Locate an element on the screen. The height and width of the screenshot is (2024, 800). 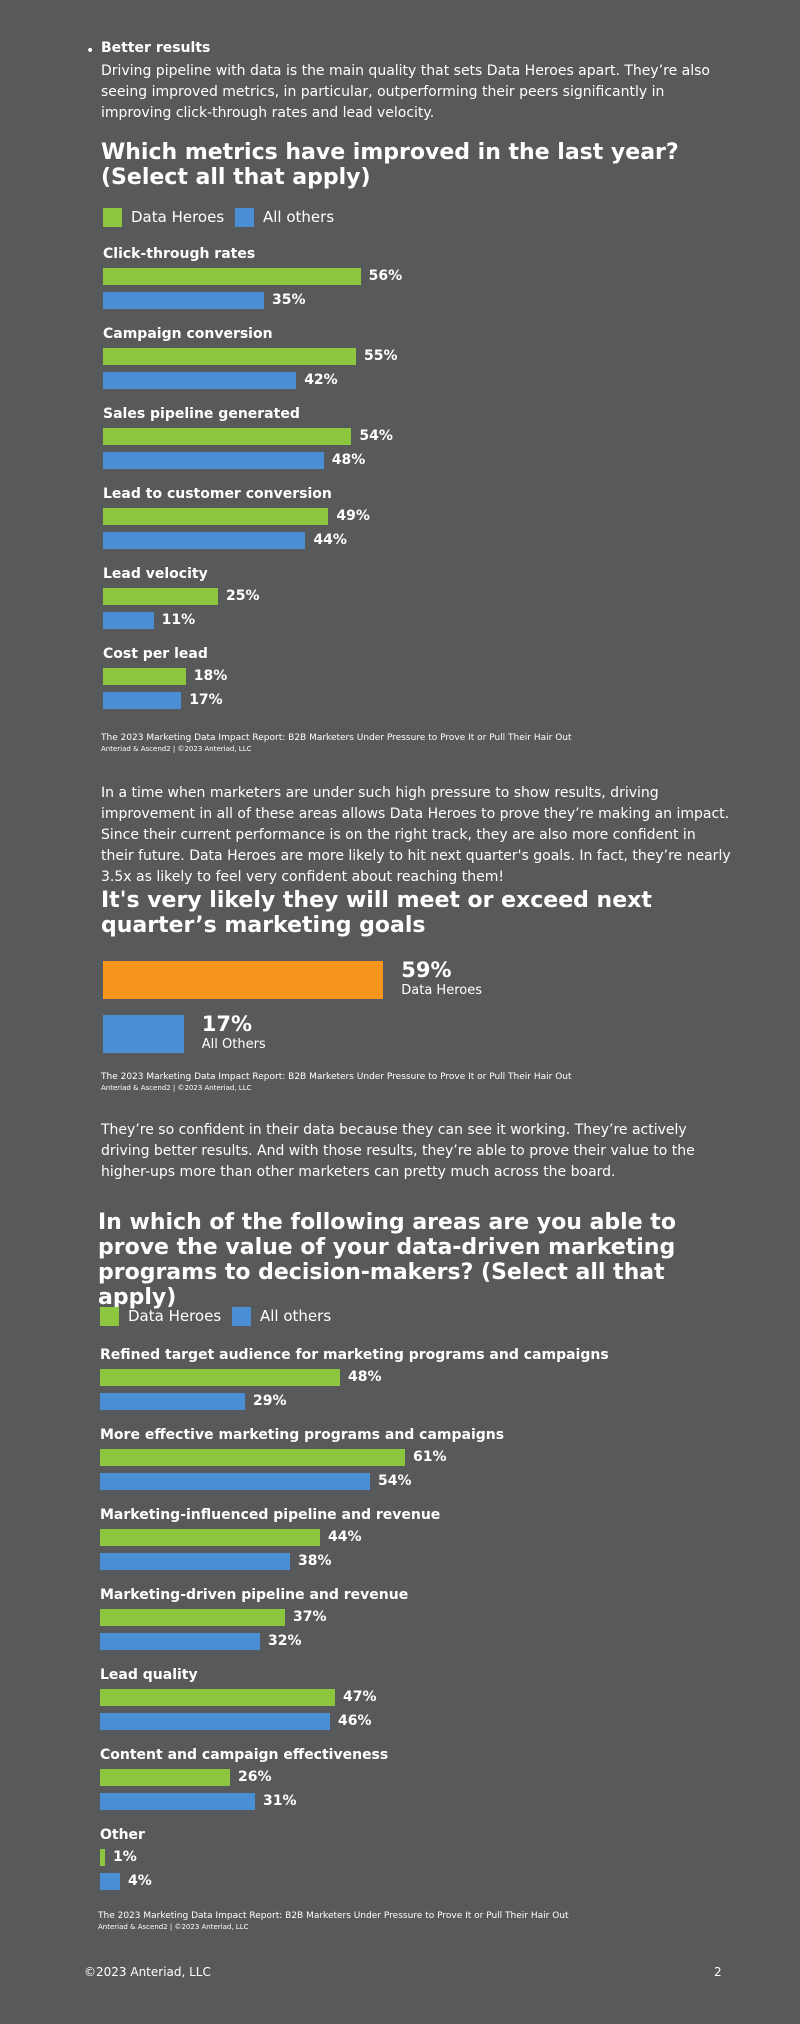
value-label: 35% is located at coordinates (289, 300).